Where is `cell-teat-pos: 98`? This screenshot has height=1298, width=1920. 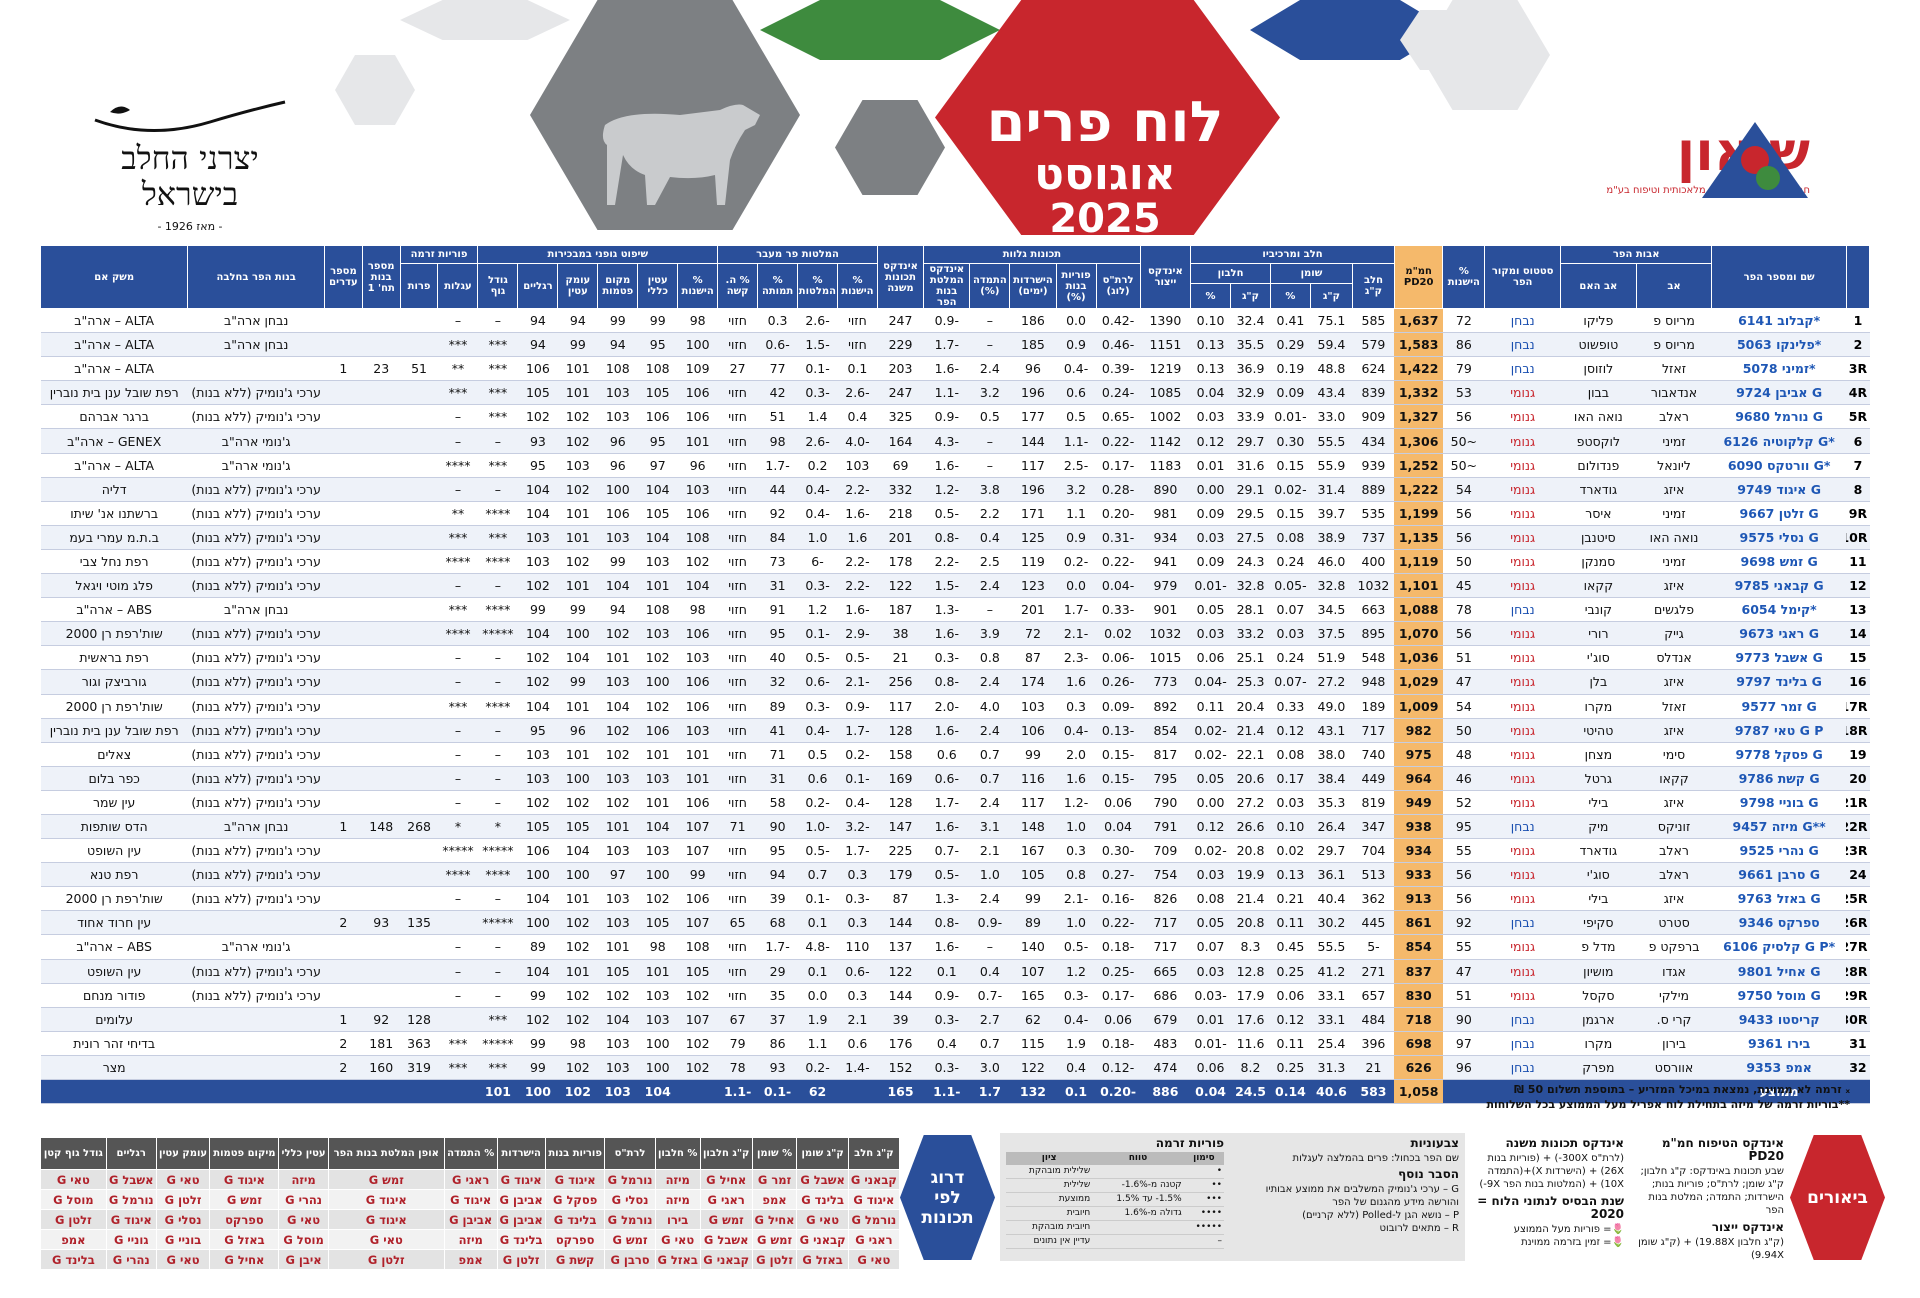
cell-teat-pos: 98 is located at coordinates (577, 1043).